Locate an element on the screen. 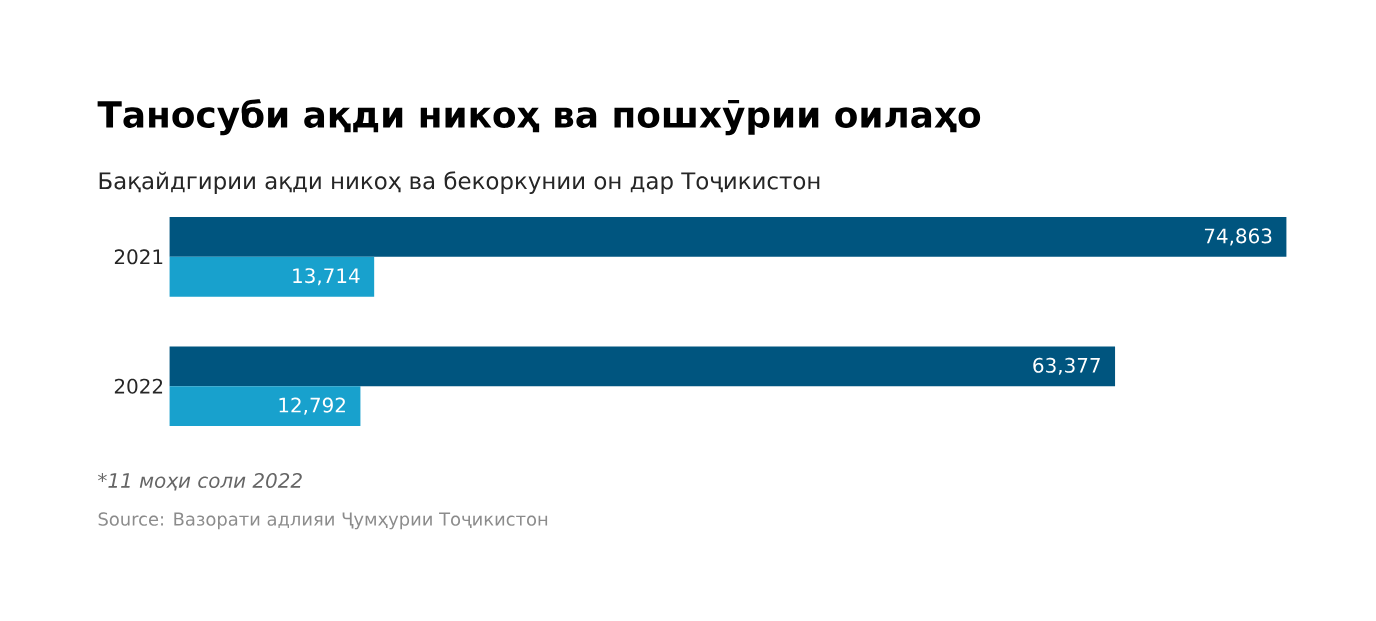  source-note: Source: Вазорати адлияи Ҷумҳурии Тоҷикистон is located at coordinates (323, 521).